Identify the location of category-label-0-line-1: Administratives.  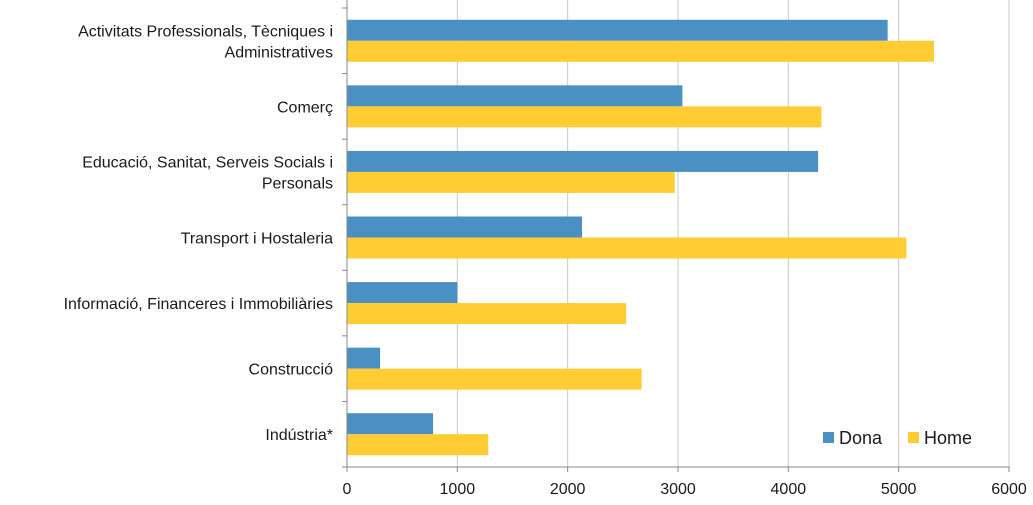
(279, 52).